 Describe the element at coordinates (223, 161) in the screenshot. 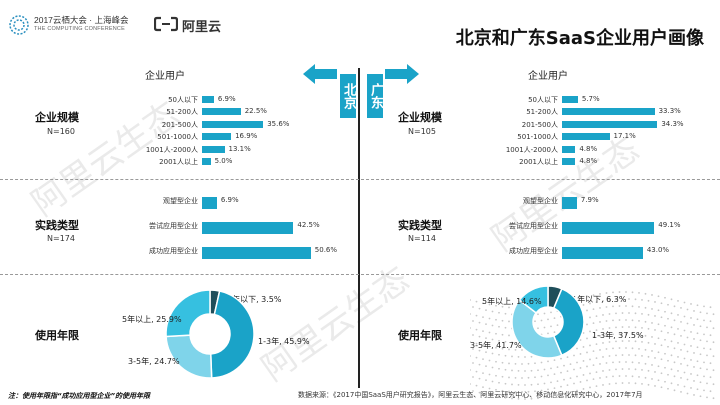

I see `bar-value-label: 5.0%` at that location.